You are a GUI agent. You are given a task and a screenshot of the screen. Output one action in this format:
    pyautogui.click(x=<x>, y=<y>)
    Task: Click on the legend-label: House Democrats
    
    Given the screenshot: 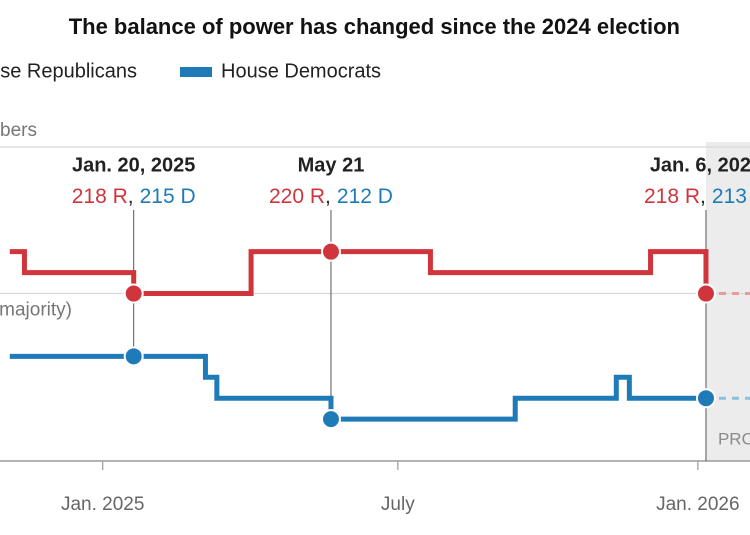 What is the action you would take?
    pyautogui.click(x=301, y=71)
    